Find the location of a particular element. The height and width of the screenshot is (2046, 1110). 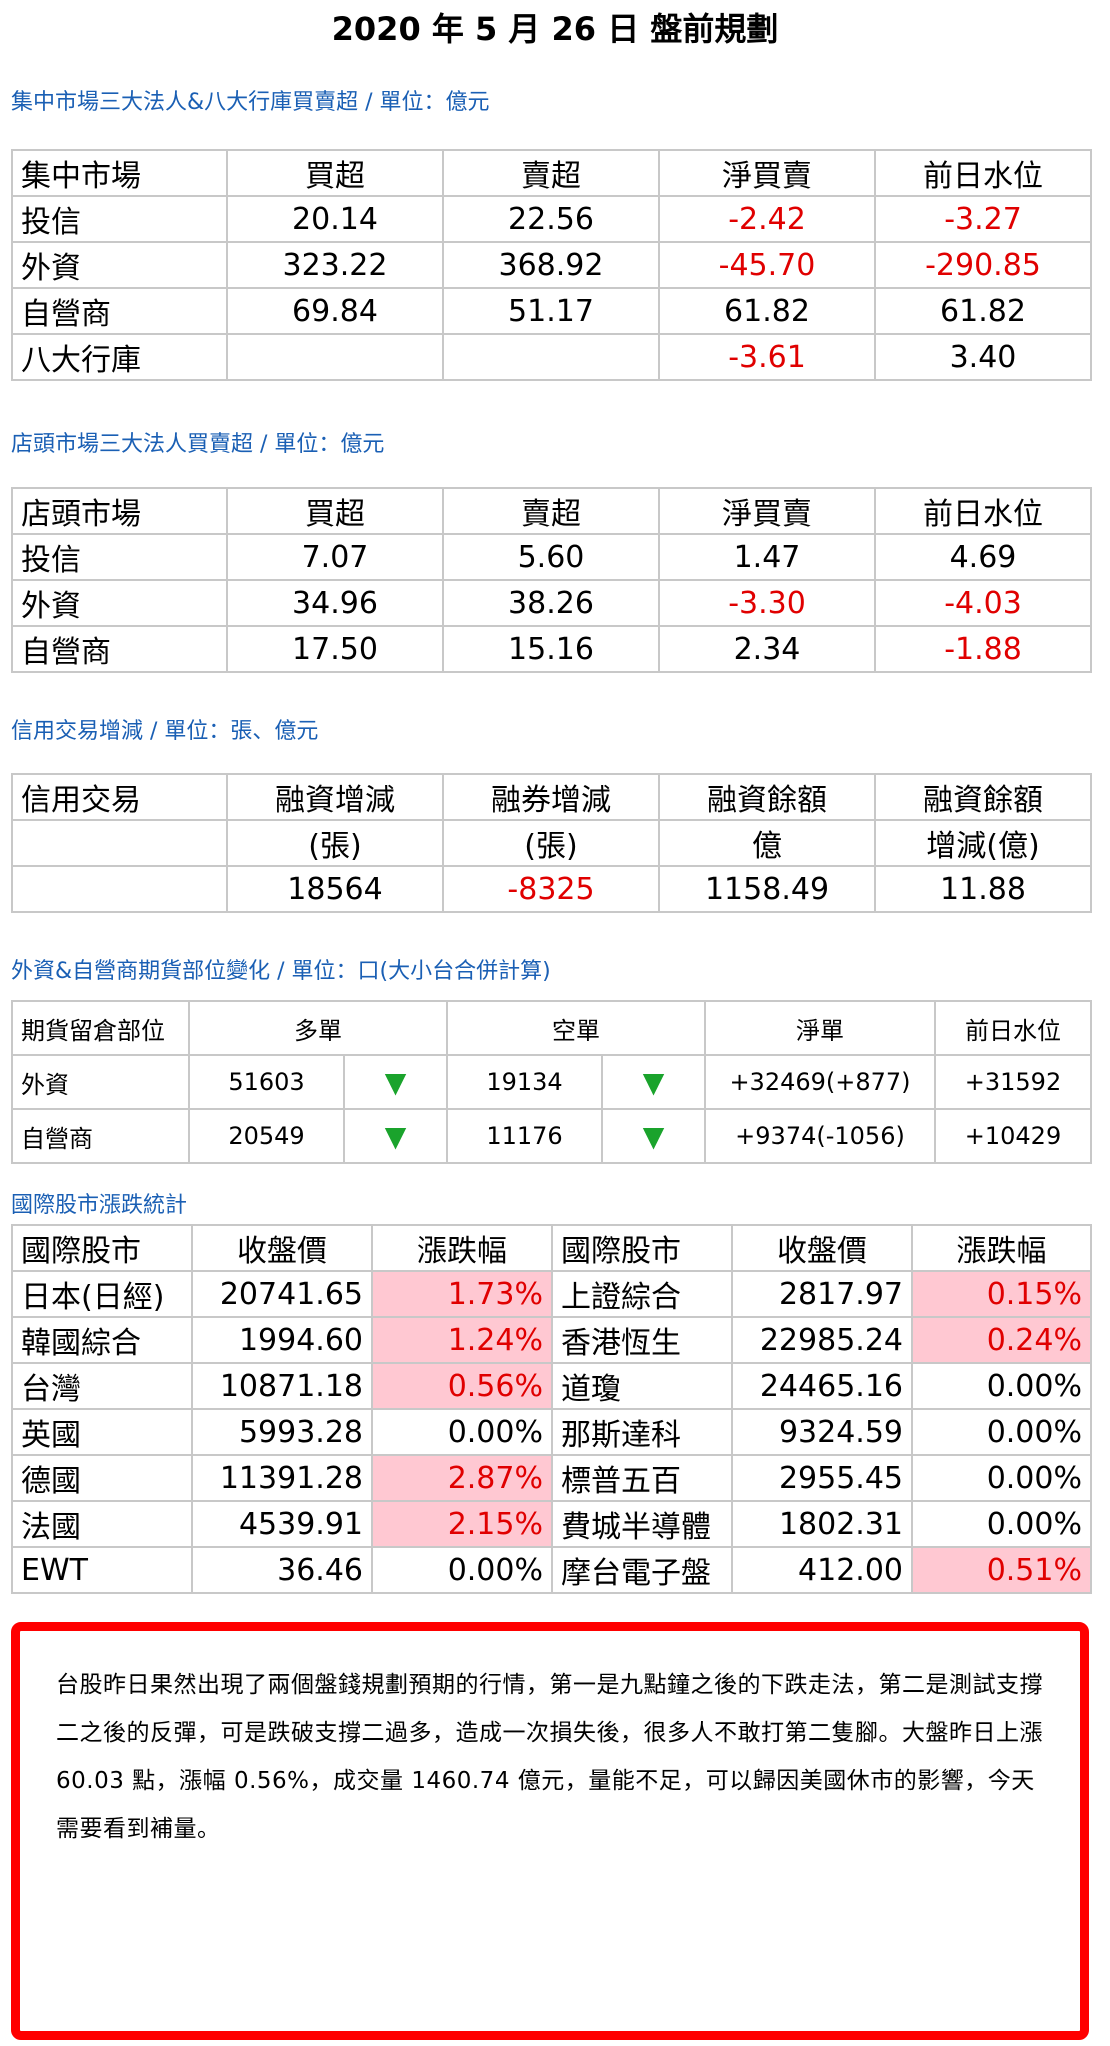

header-cell: 淨買賣 is located at coordinates (767, 173).